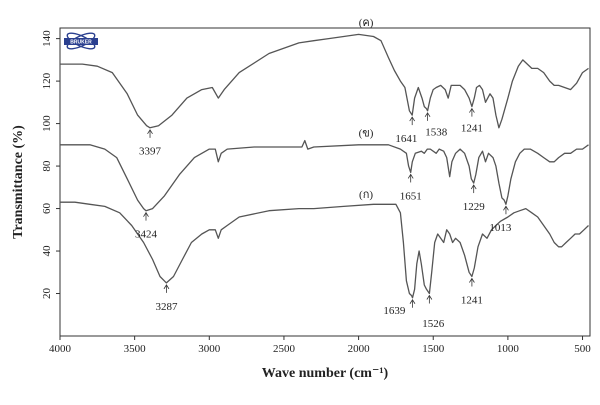 This screenshot has height=405, width=600. What do you see at coordinates (150, 152) in the screenshot?
I see `peak-label: 3397` at bounding box center [150, 152].